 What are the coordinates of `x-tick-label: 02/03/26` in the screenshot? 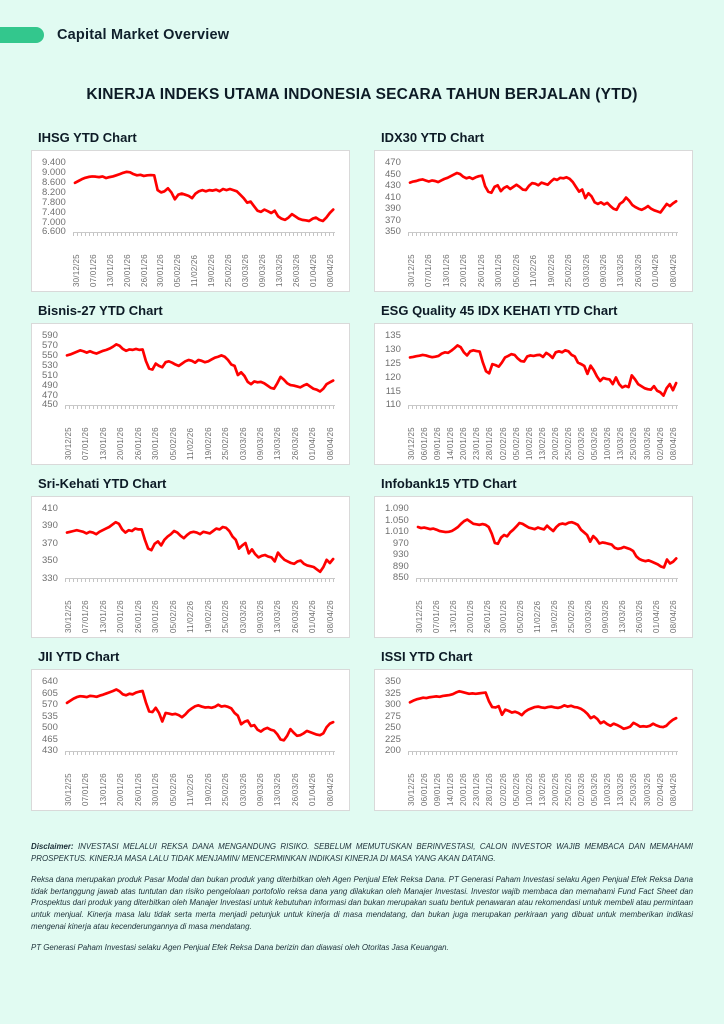 It's located at (582, 443).